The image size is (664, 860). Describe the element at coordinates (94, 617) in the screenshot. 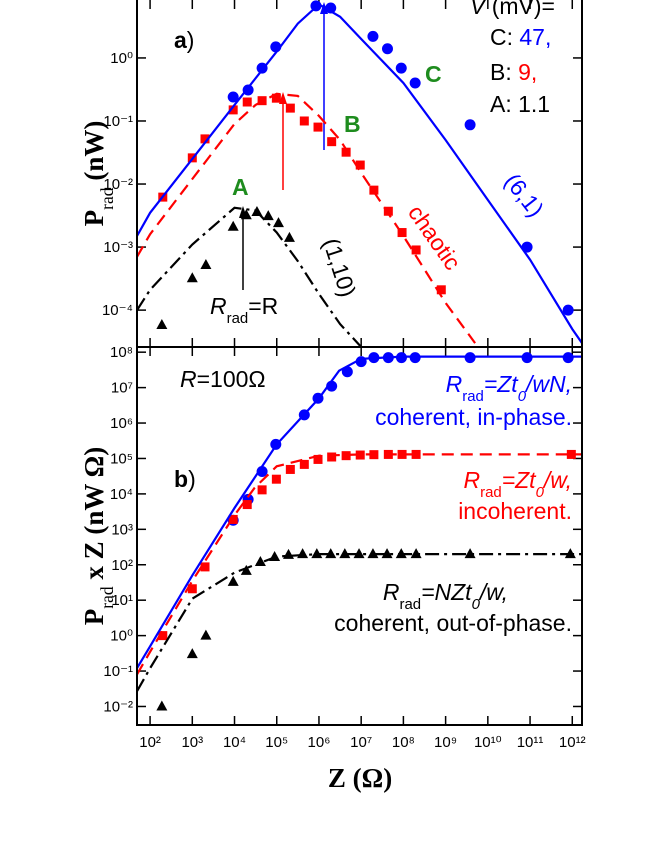

I see `text-part: P` at that location.